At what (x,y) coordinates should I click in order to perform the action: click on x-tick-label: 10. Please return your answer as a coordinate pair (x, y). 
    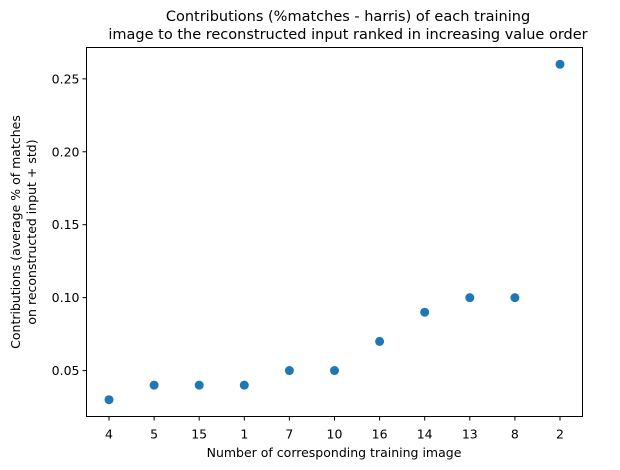
    Looking at the image, I should click on (335, 434).